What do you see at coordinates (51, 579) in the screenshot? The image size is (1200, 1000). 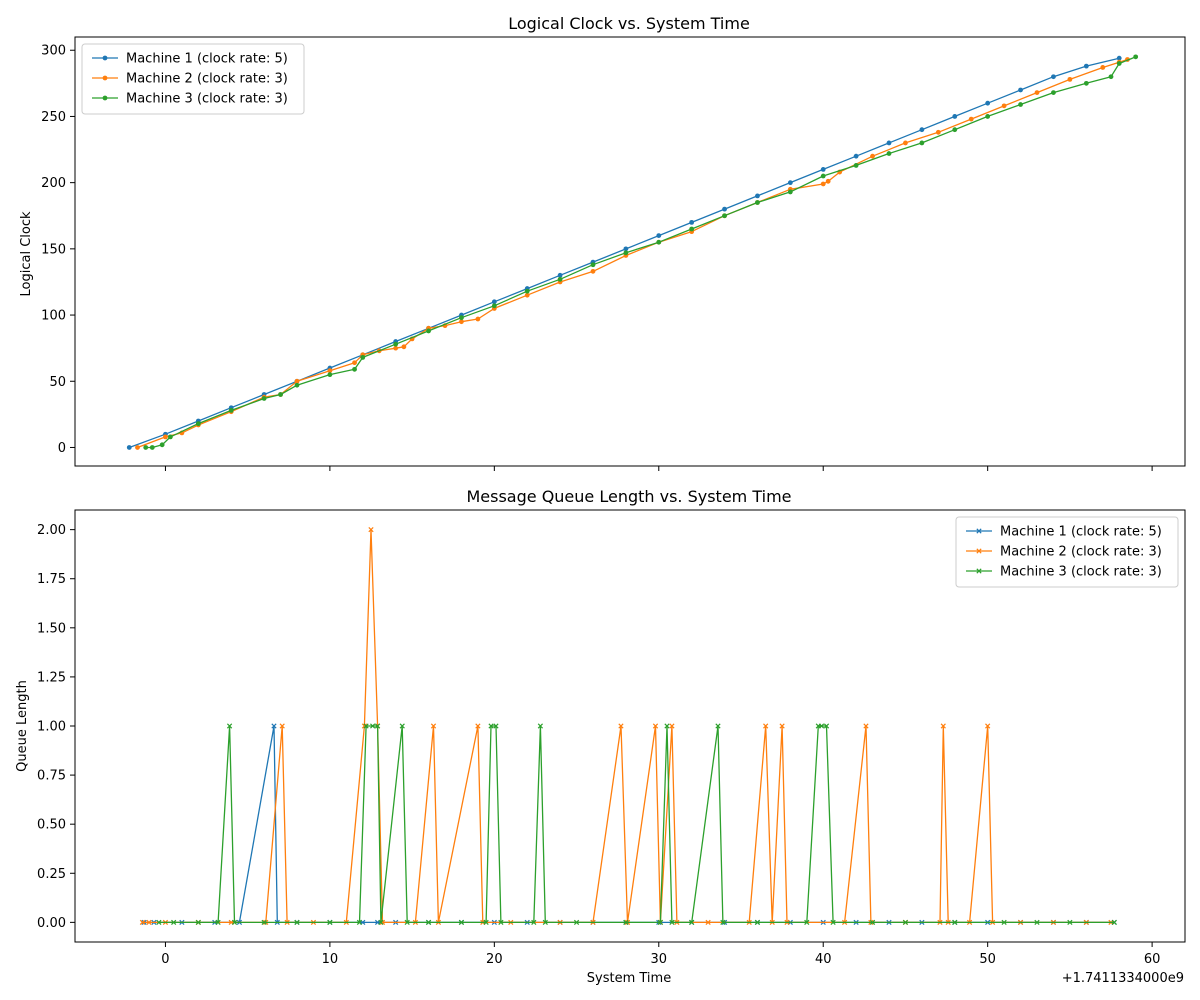 I see `chart-2-ytick-label: 1.75` at bounding box center [51, 579].